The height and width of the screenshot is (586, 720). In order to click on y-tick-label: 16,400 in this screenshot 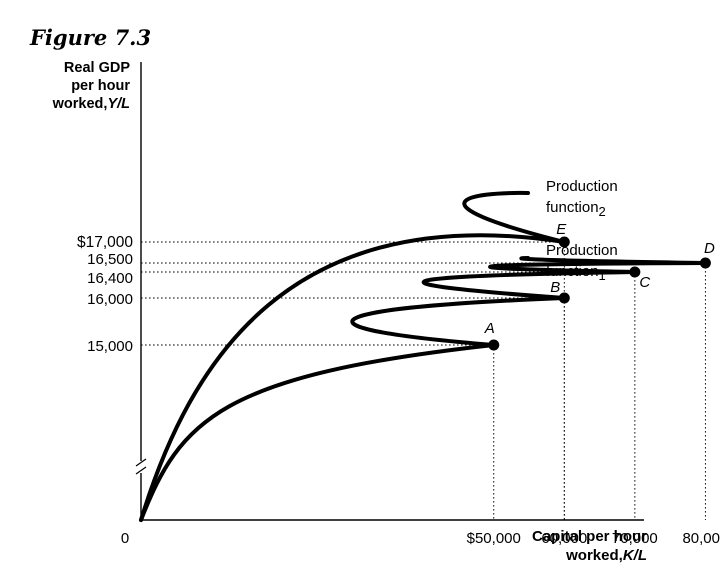, I will do `click(110, 278)`.